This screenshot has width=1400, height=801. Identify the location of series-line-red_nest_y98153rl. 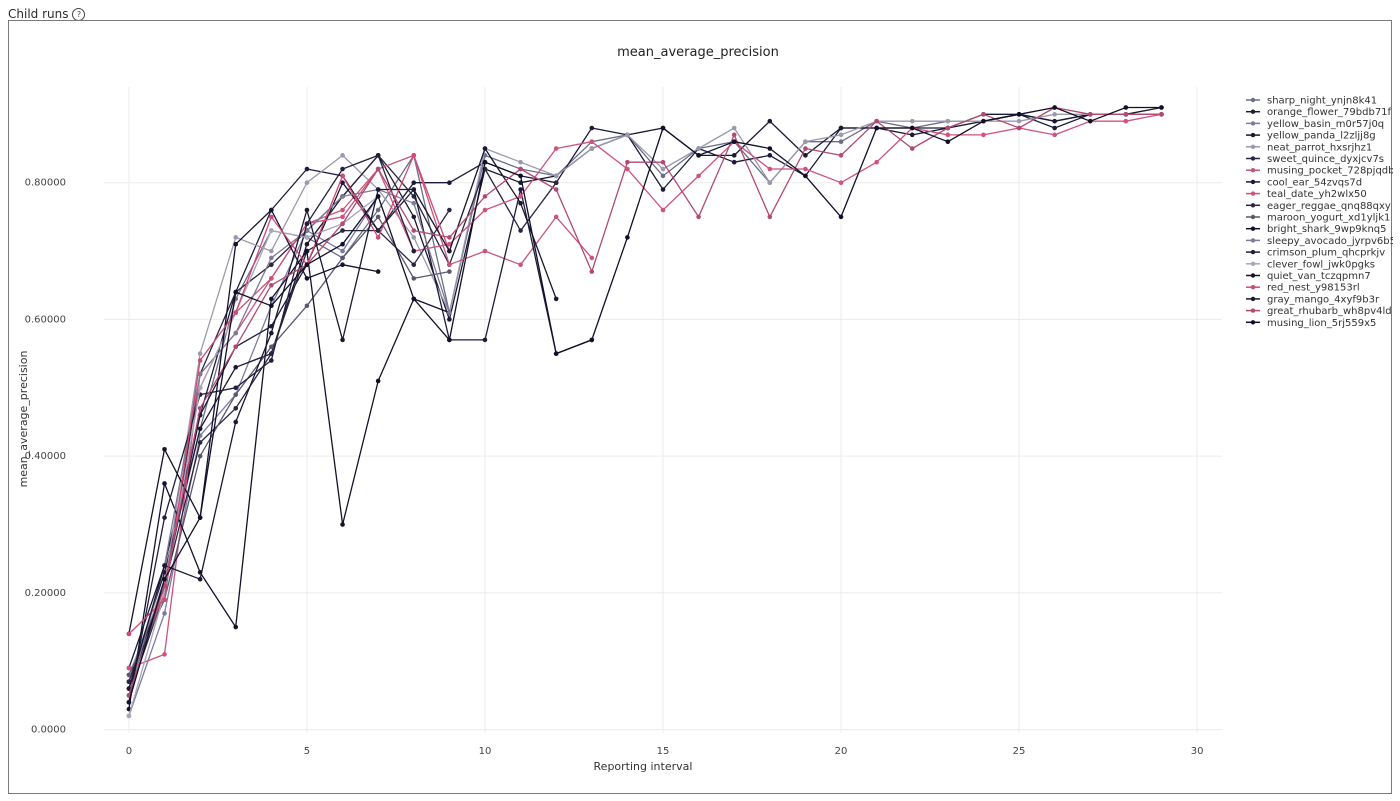
(289, 394).